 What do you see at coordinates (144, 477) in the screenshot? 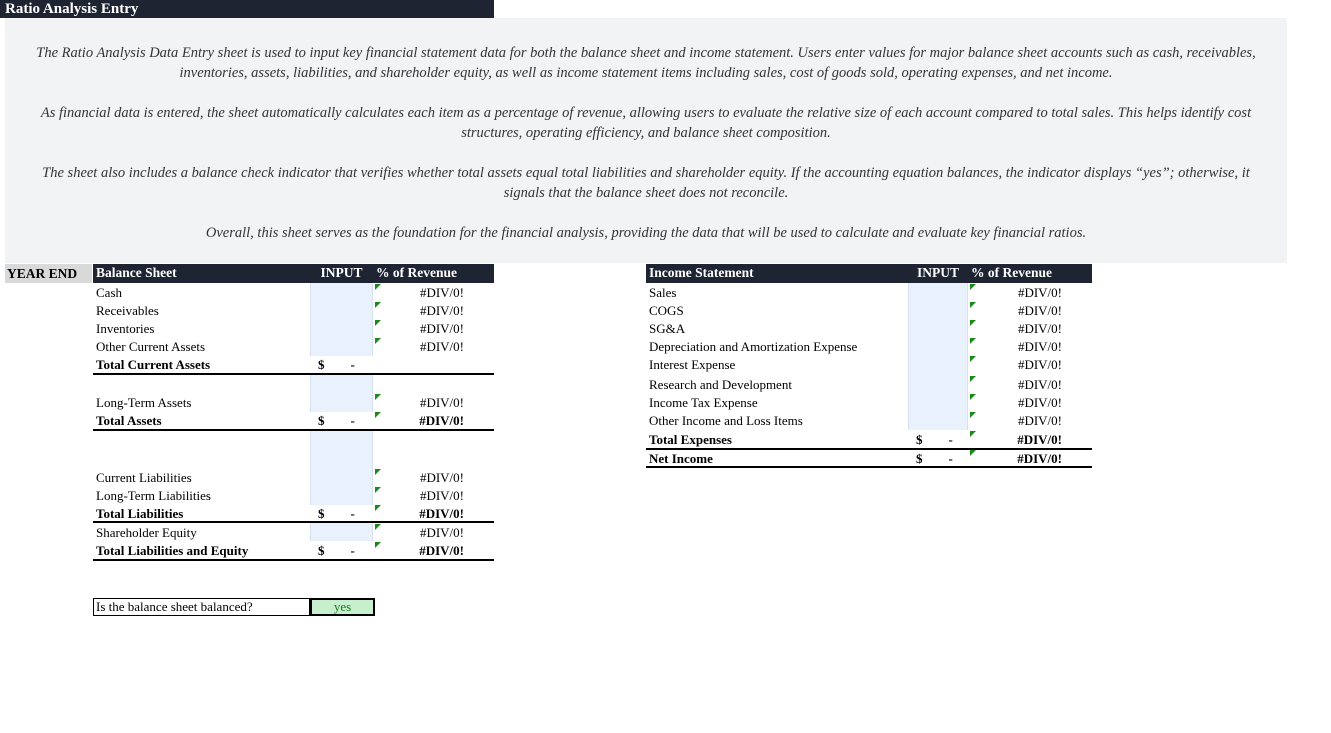
I see `row-label: Current Liabilities` at bounding box center [144, 477].